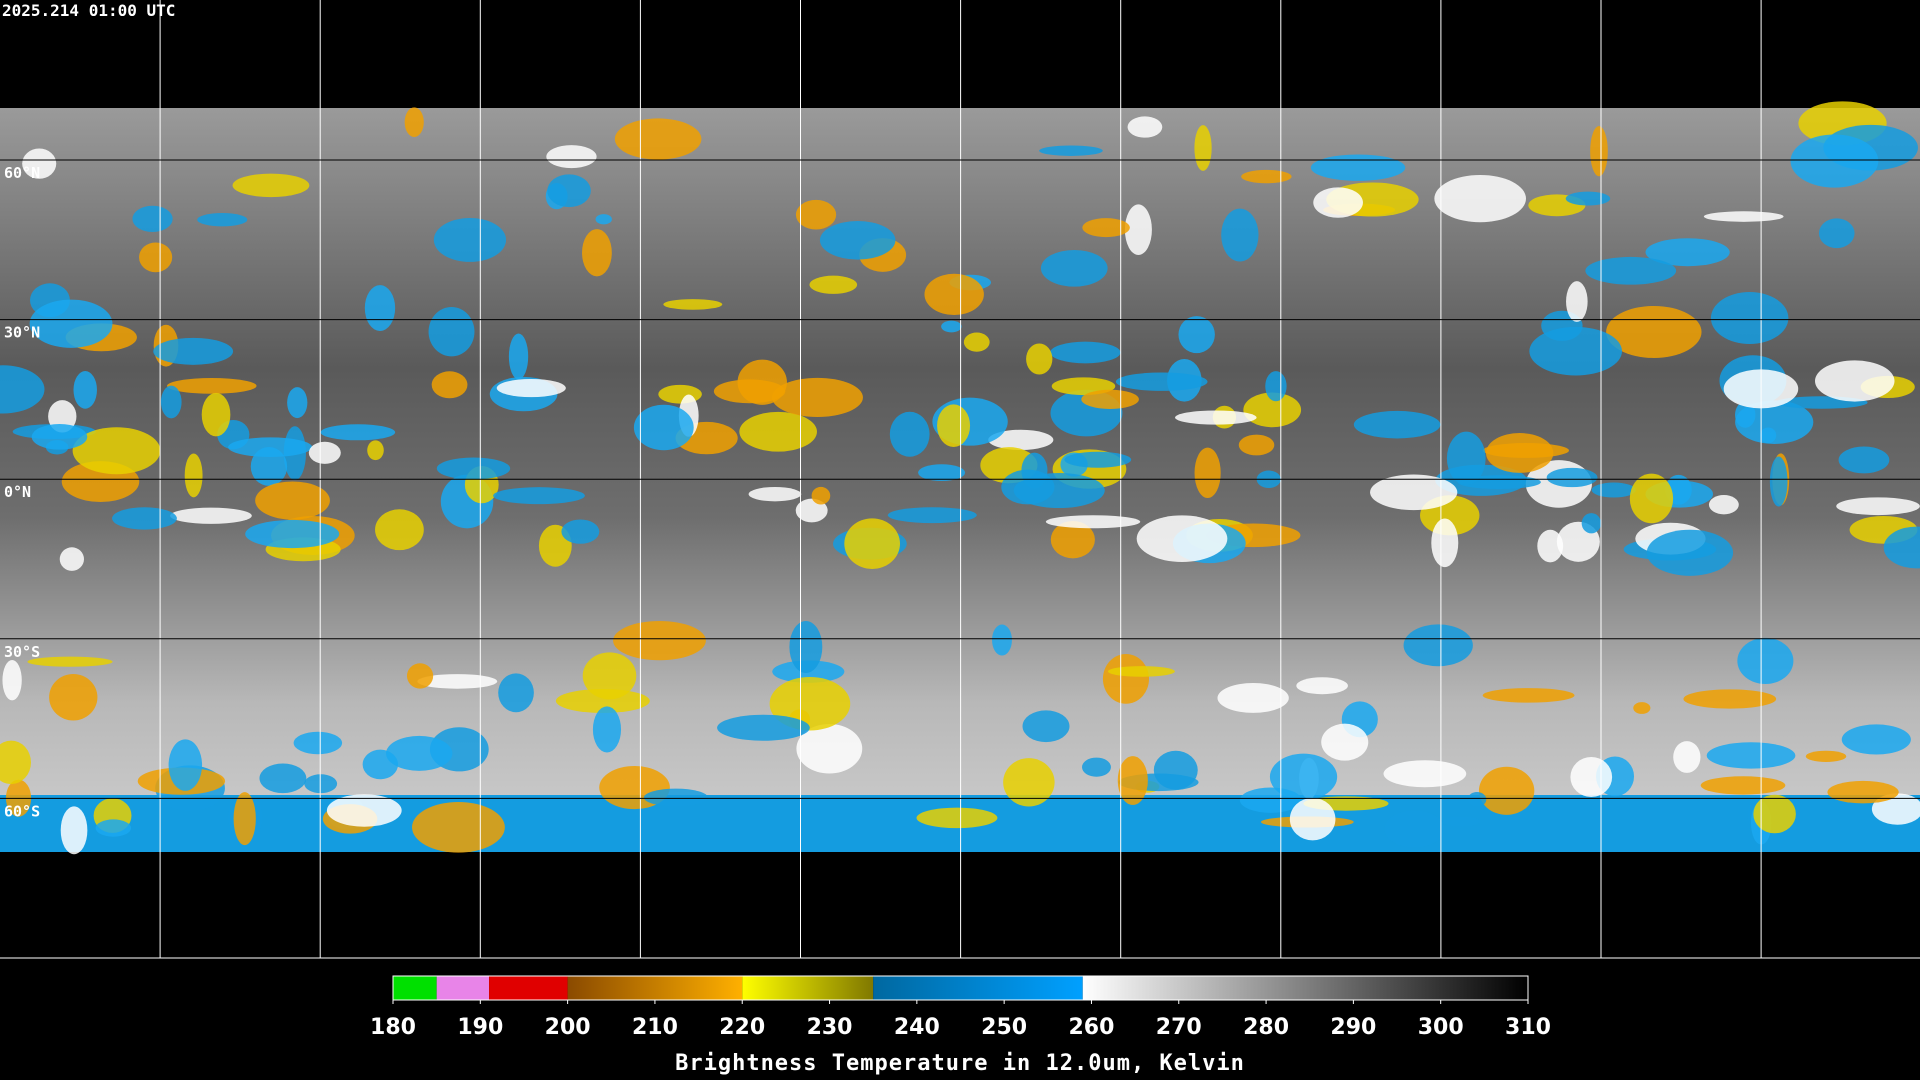 Image resolution: width=1920 pixels, height=1080 pixels. What do you see at coordinates (1528, 1027) in the screenshot?
I see `colorbar-tick-label: 310` at bounding box center [1528, 1027].